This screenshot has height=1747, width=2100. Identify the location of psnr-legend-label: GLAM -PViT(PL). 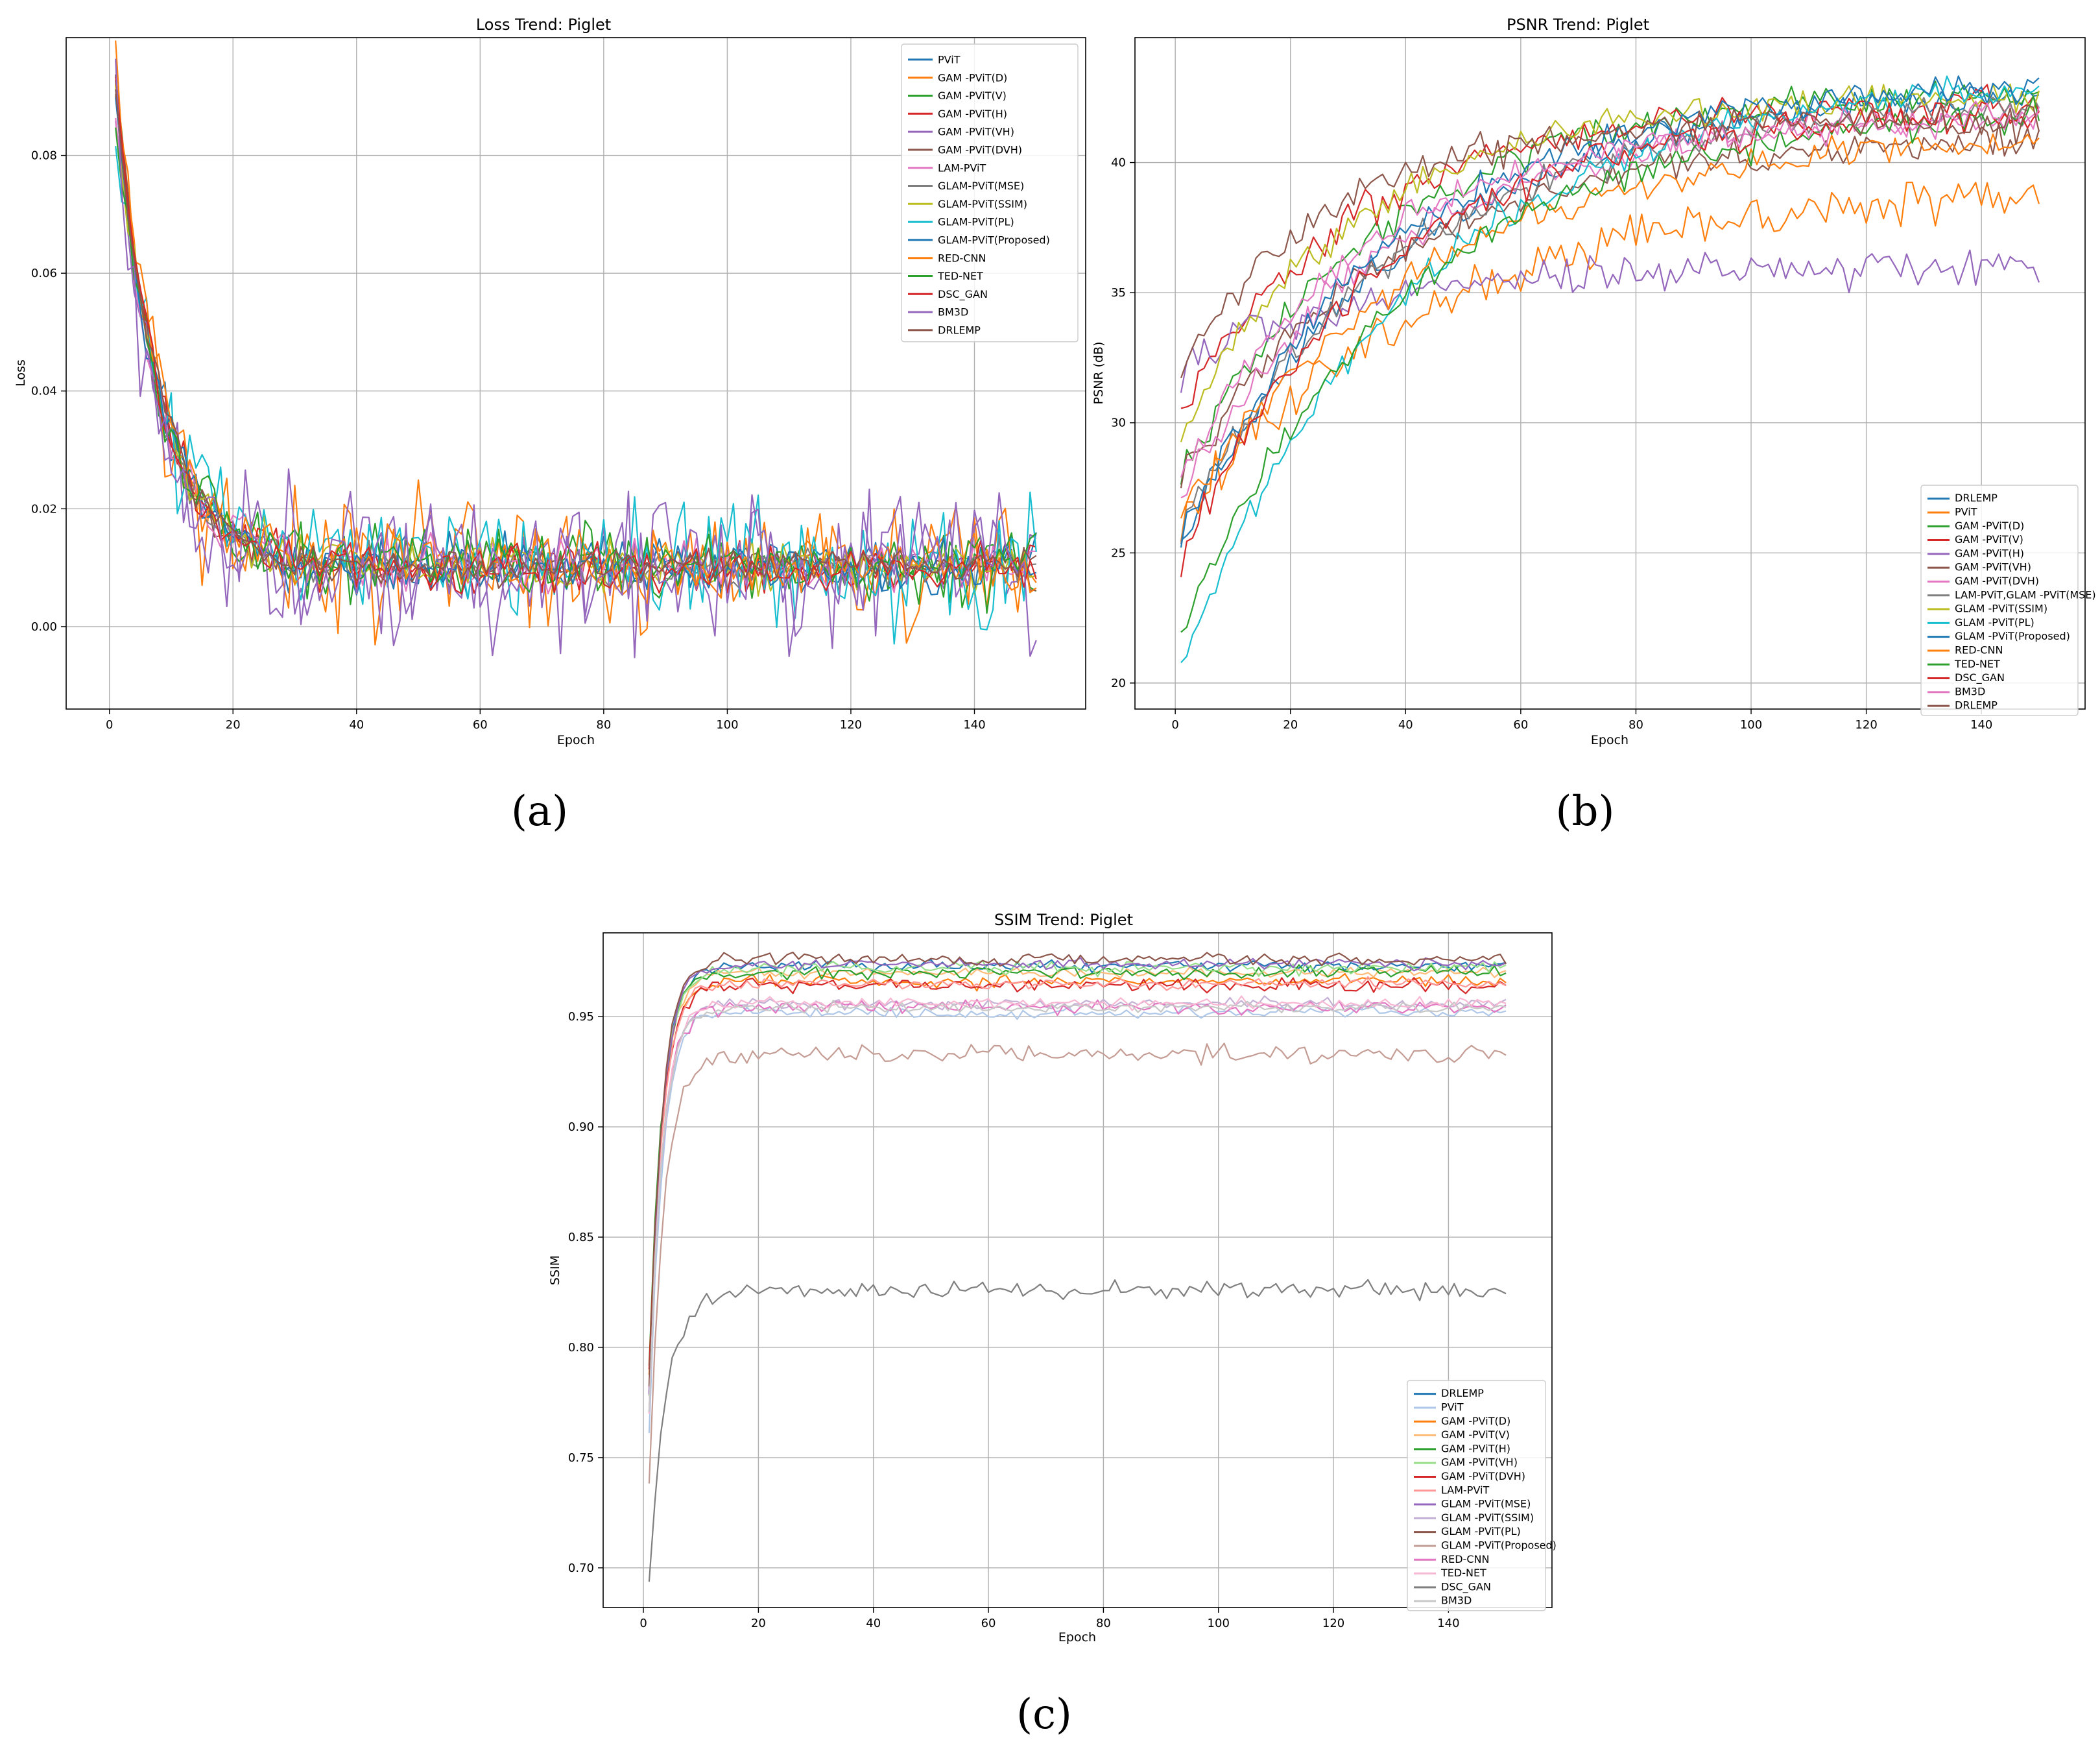
(1994, 622).